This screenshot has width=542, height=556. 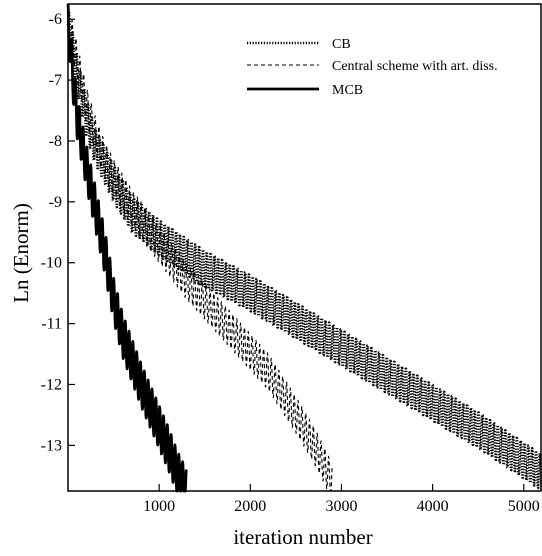 What do you see at coordinates (51, 384) in the screenshot?
I see `y-tick-label: -12` at bounding box center [51, 384].